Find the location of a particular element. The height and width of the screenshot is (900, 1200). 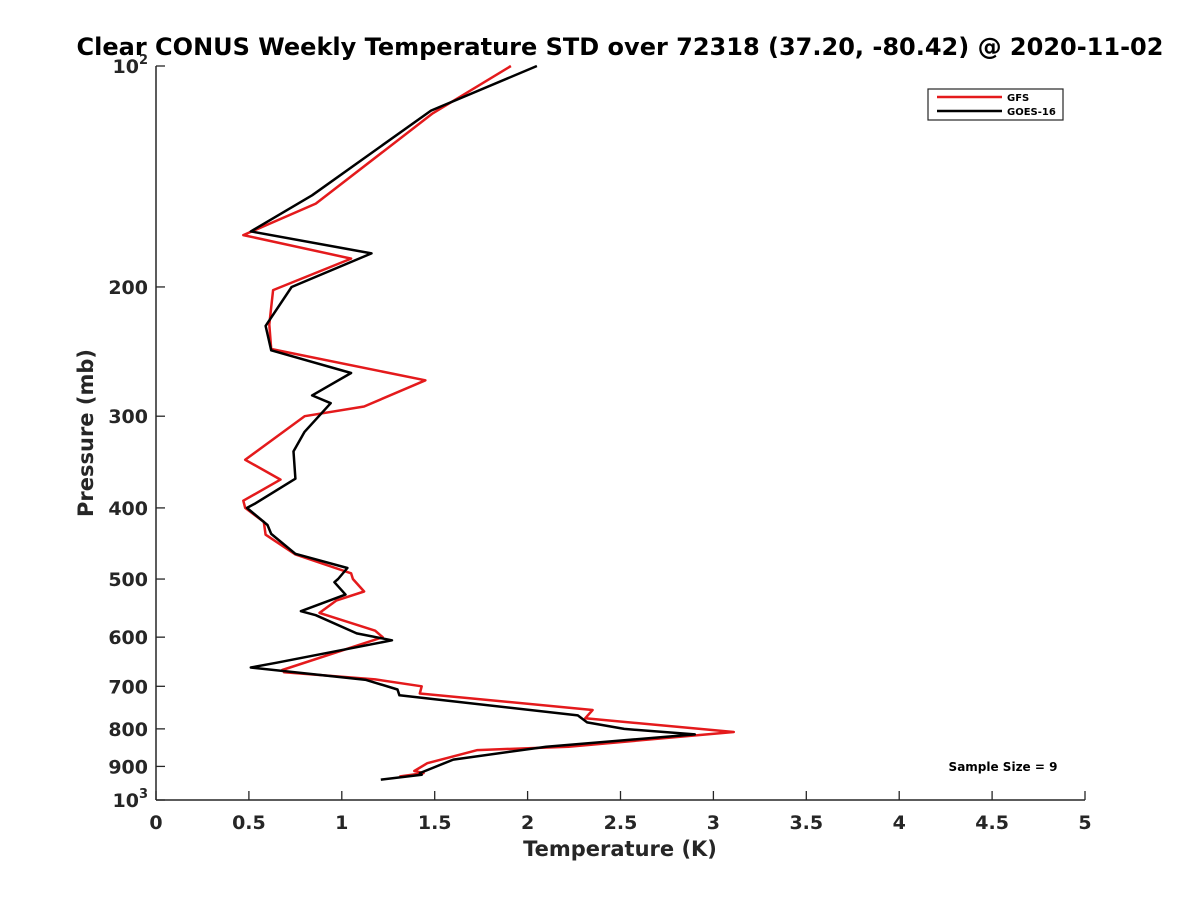

x-ticks: 0 0.5 1 1.5 2 2.5 3 3.5 4 4.5 5 is located at coordinates (620, 812).